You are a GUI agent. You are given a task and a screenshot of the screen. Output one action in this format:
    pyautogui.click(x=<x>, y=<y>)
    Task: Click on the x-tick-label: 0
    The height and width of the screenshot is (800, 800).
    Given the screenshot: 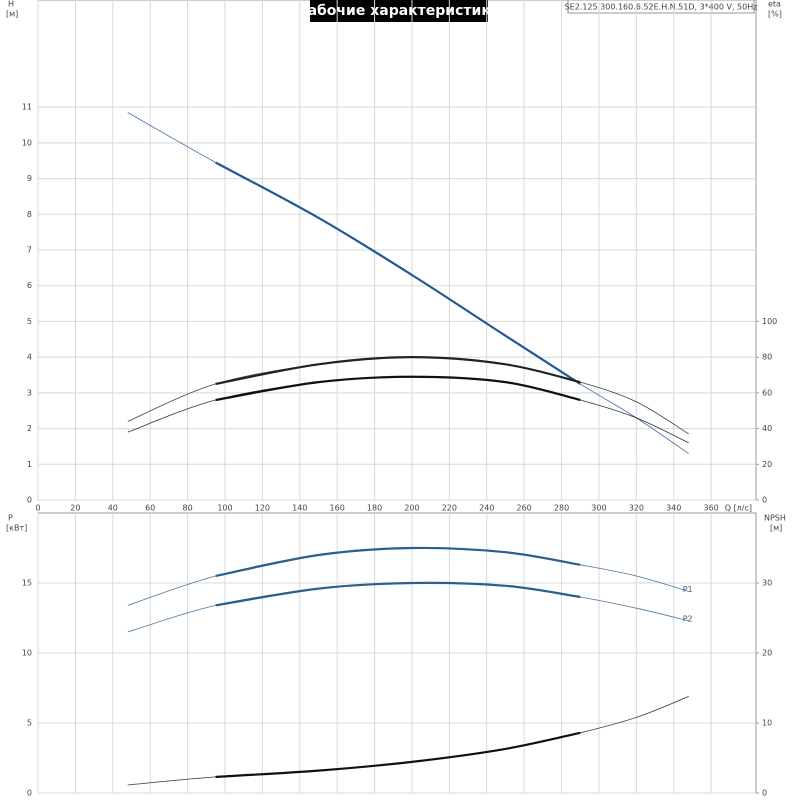 What is the action you would take?
    pyautogui.click(x=37, y=508)
    